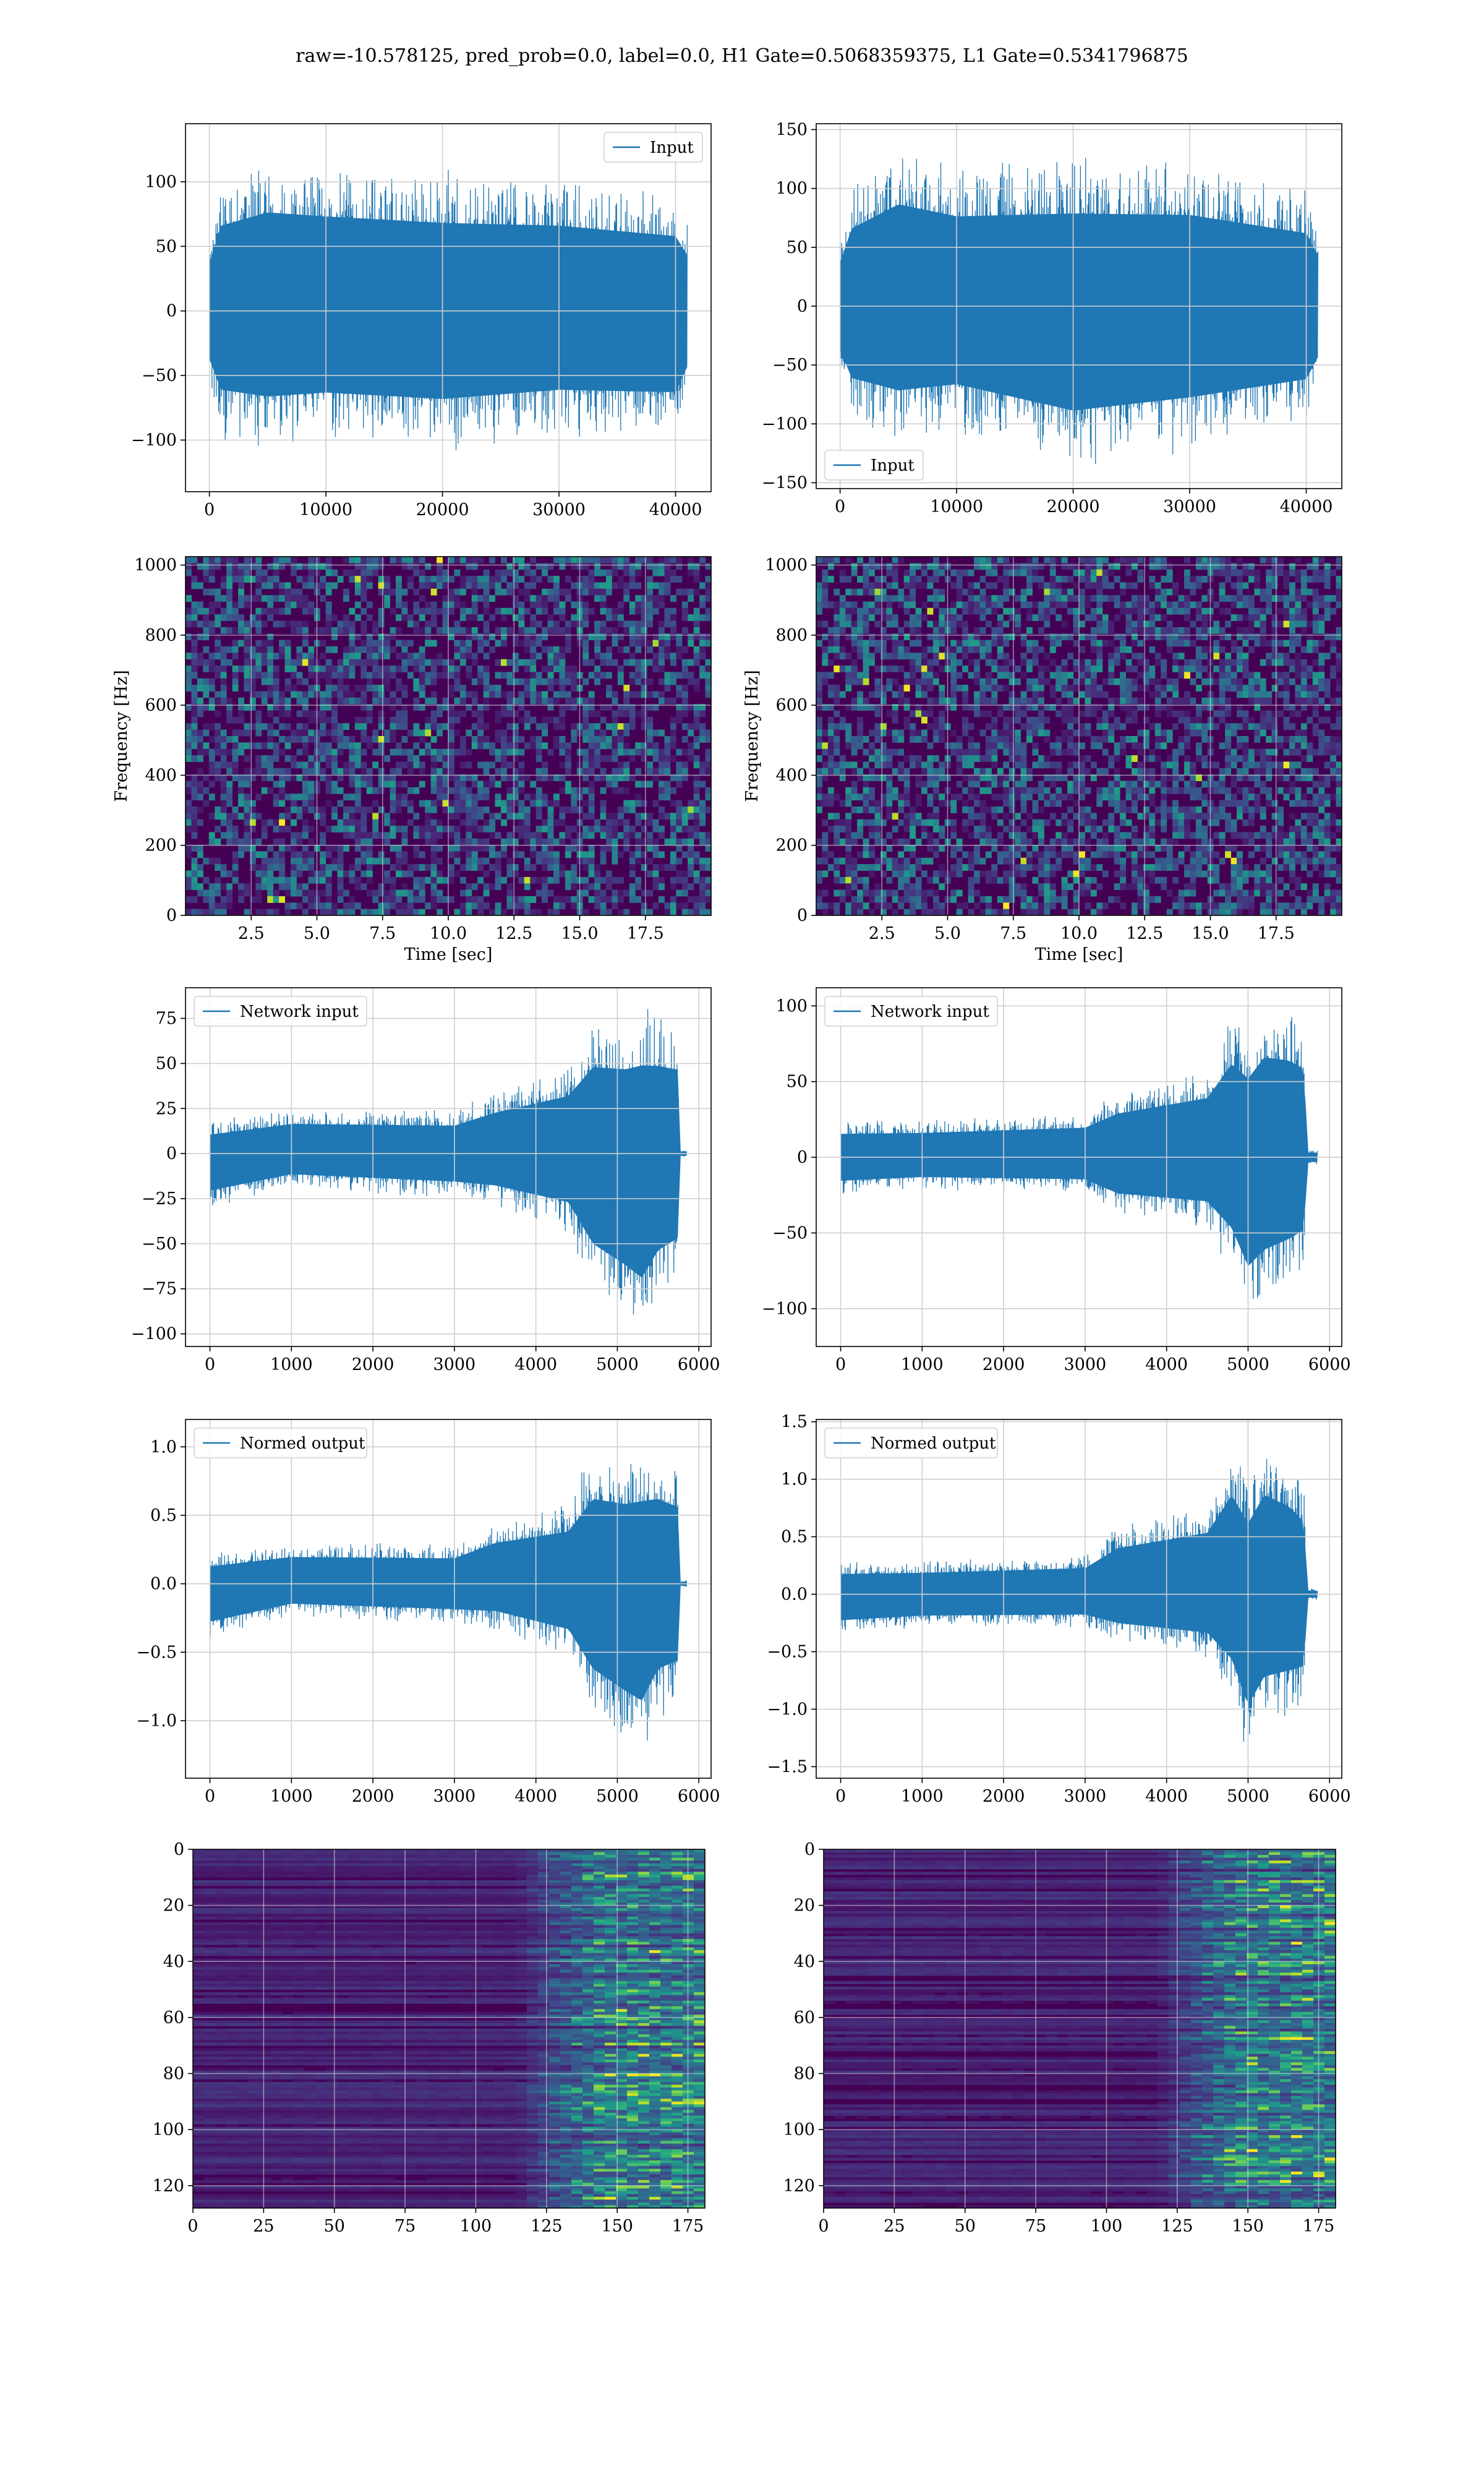 This screenshot has width=1484, height=2474. I want to click on y-tick-label: 50, so click(166, 246).